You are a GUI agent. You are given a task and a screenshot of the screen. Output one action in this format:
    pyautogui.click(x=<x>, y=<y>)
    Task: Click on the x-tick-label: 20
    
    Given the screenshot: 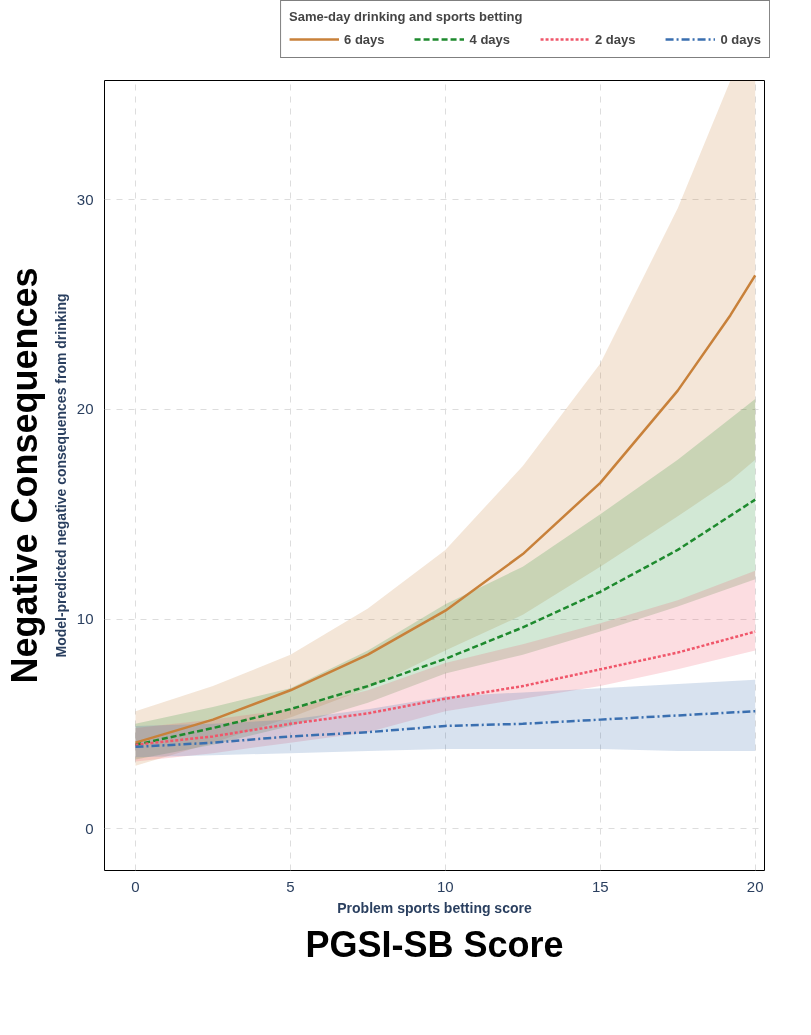 What is the action you would take?
    pyautogui.click(x=755, y=886)
    